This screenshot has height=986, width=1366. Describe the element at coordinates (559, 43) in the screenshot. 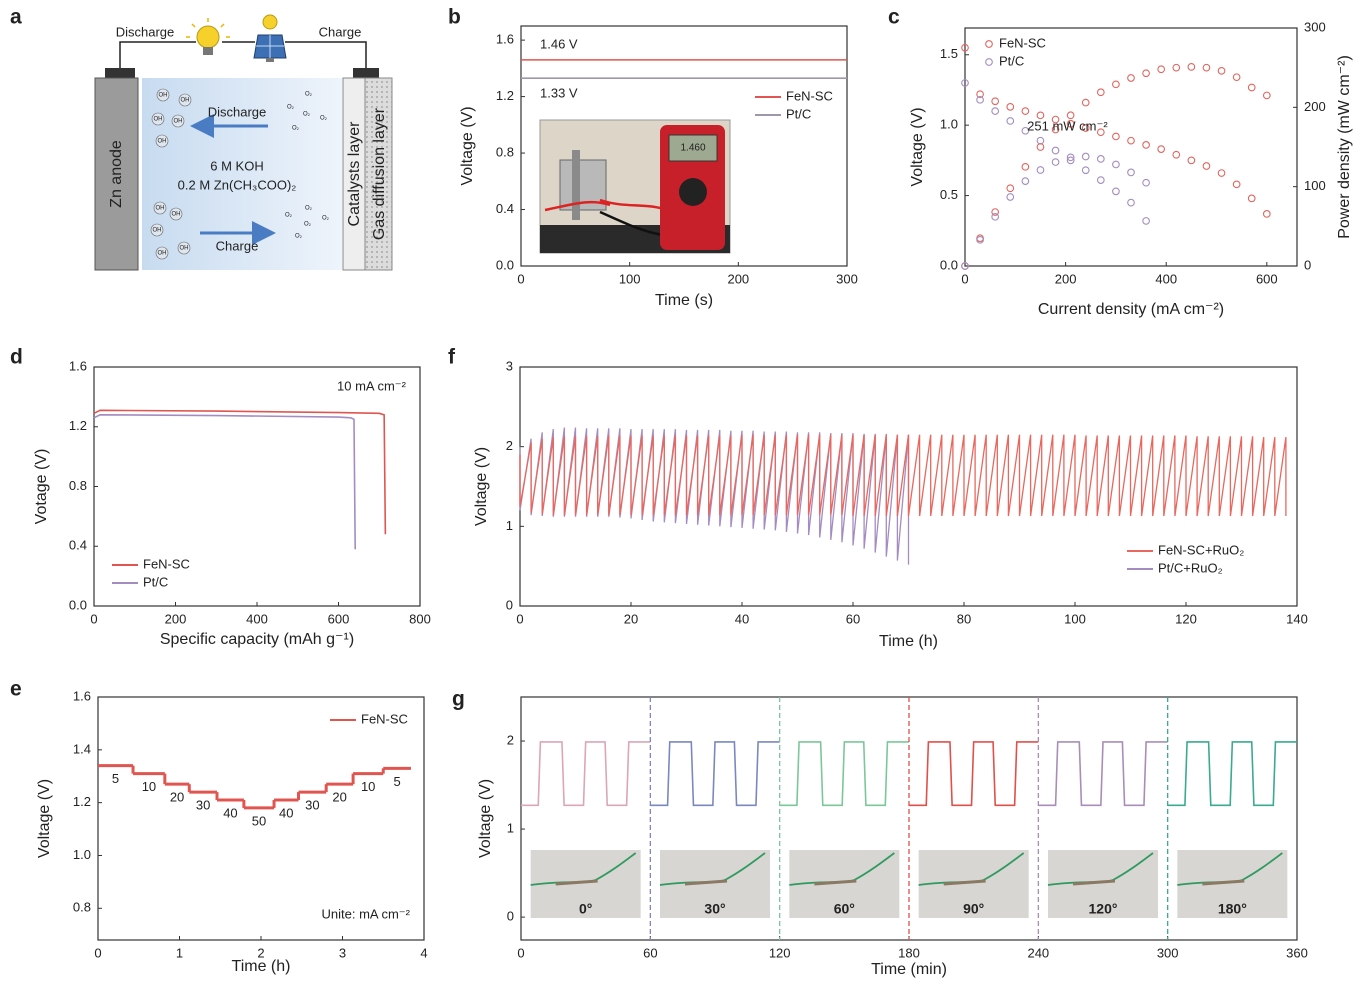

I see `value-label: 1.46 V` at that location.